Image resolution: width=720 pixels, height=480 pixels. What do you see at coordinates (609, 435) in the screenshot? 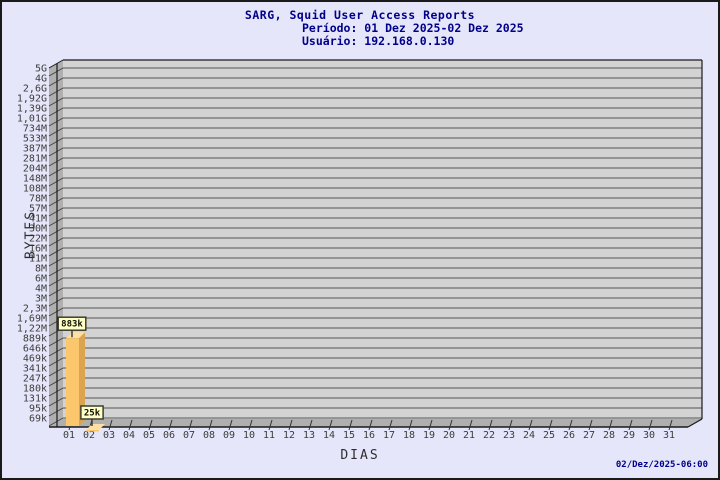
I see `x-tick-label: 28` at bounding box center [609, 435].